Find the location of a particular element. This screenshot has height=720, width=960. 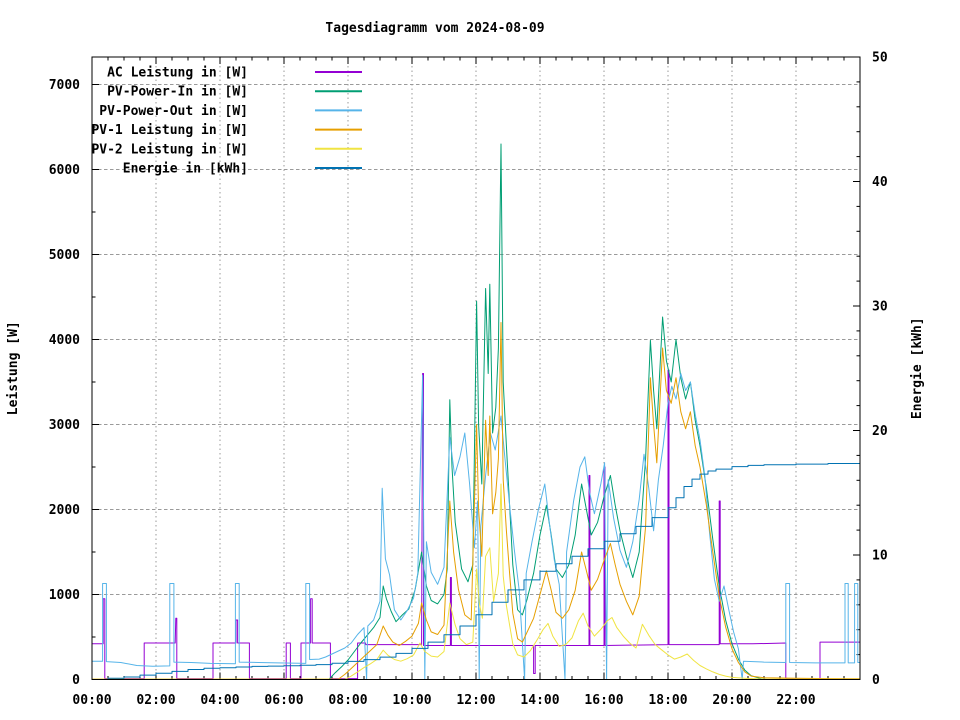

legend-label: PV-Power-In in [W] is located at coordinates (177, 92).